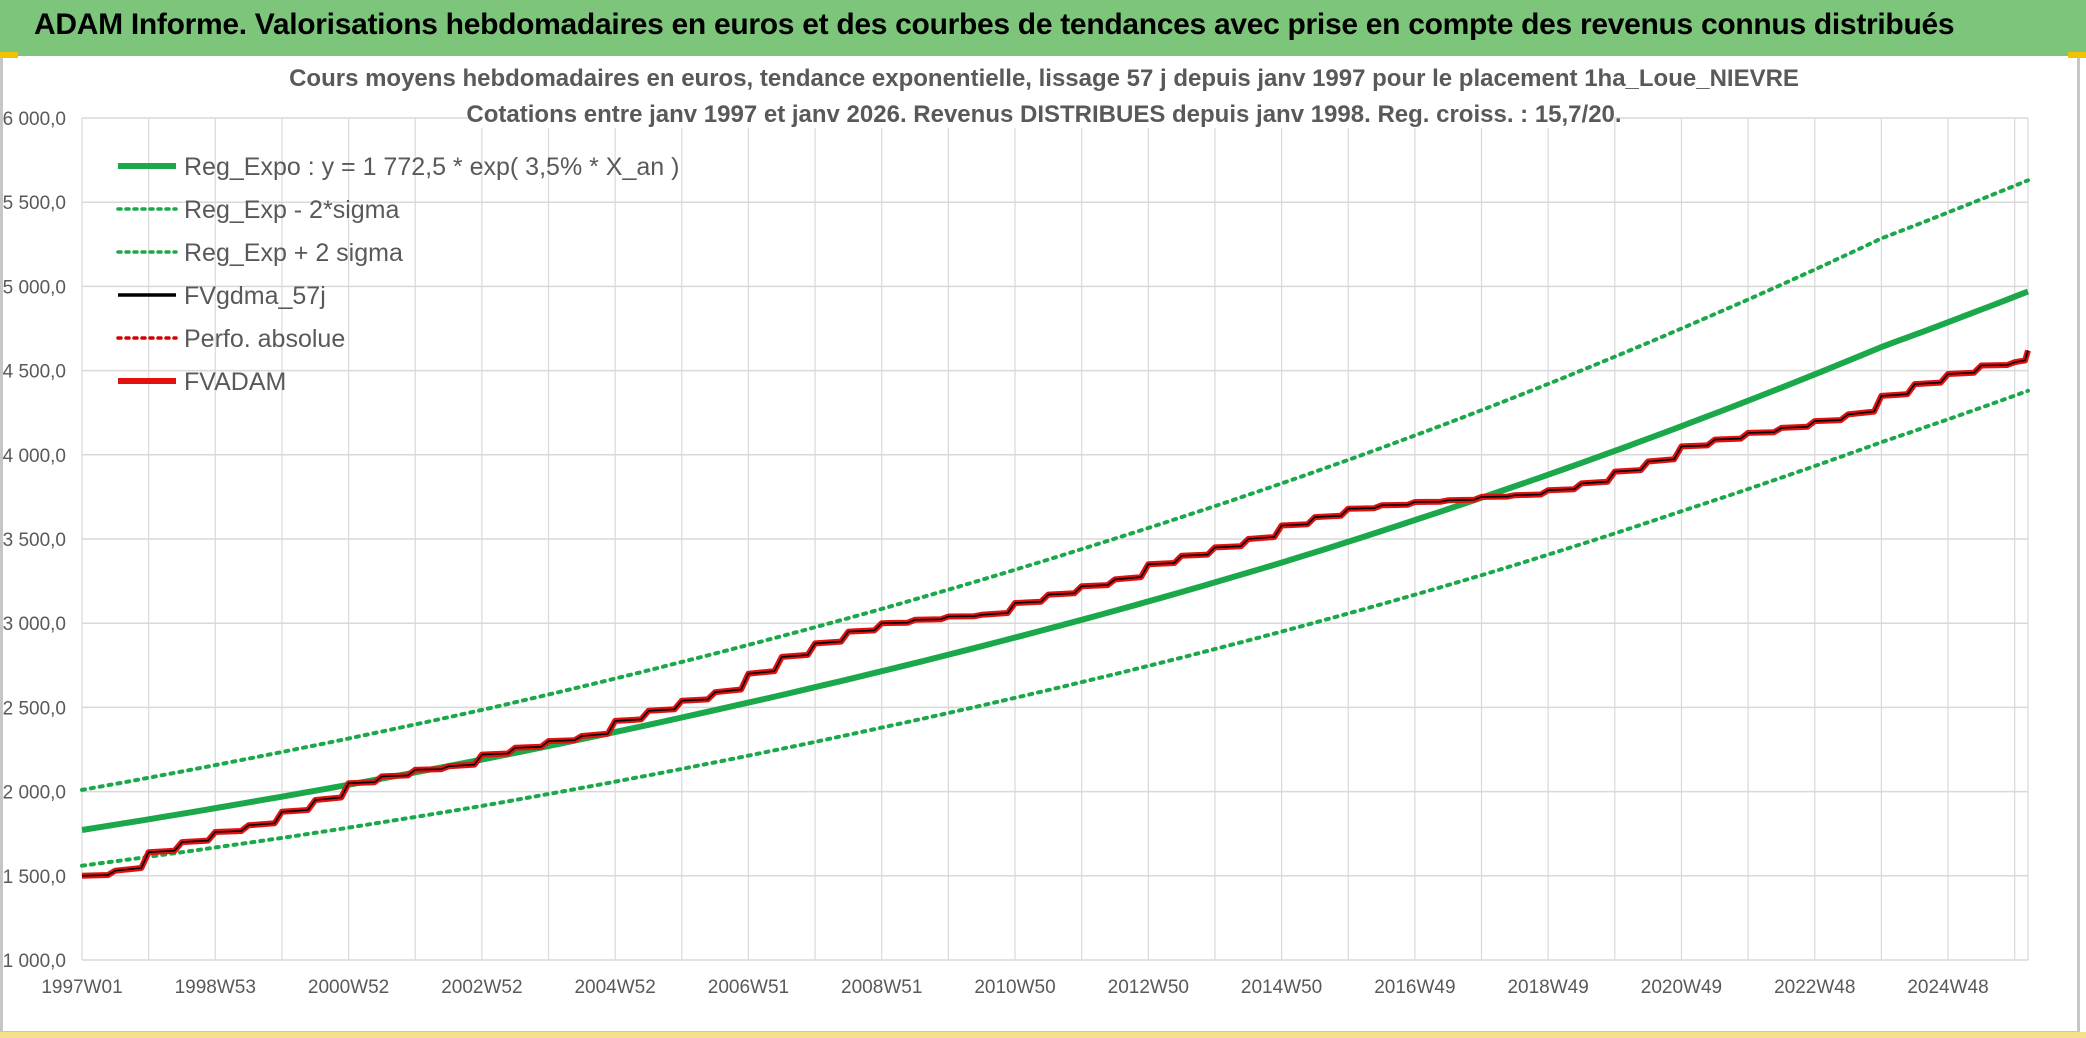 The image size is (2086, 1038). Describe the element at coordinates (34, 287) in the screenshot. I see `y-tick-label: 5 000,0` at that location.